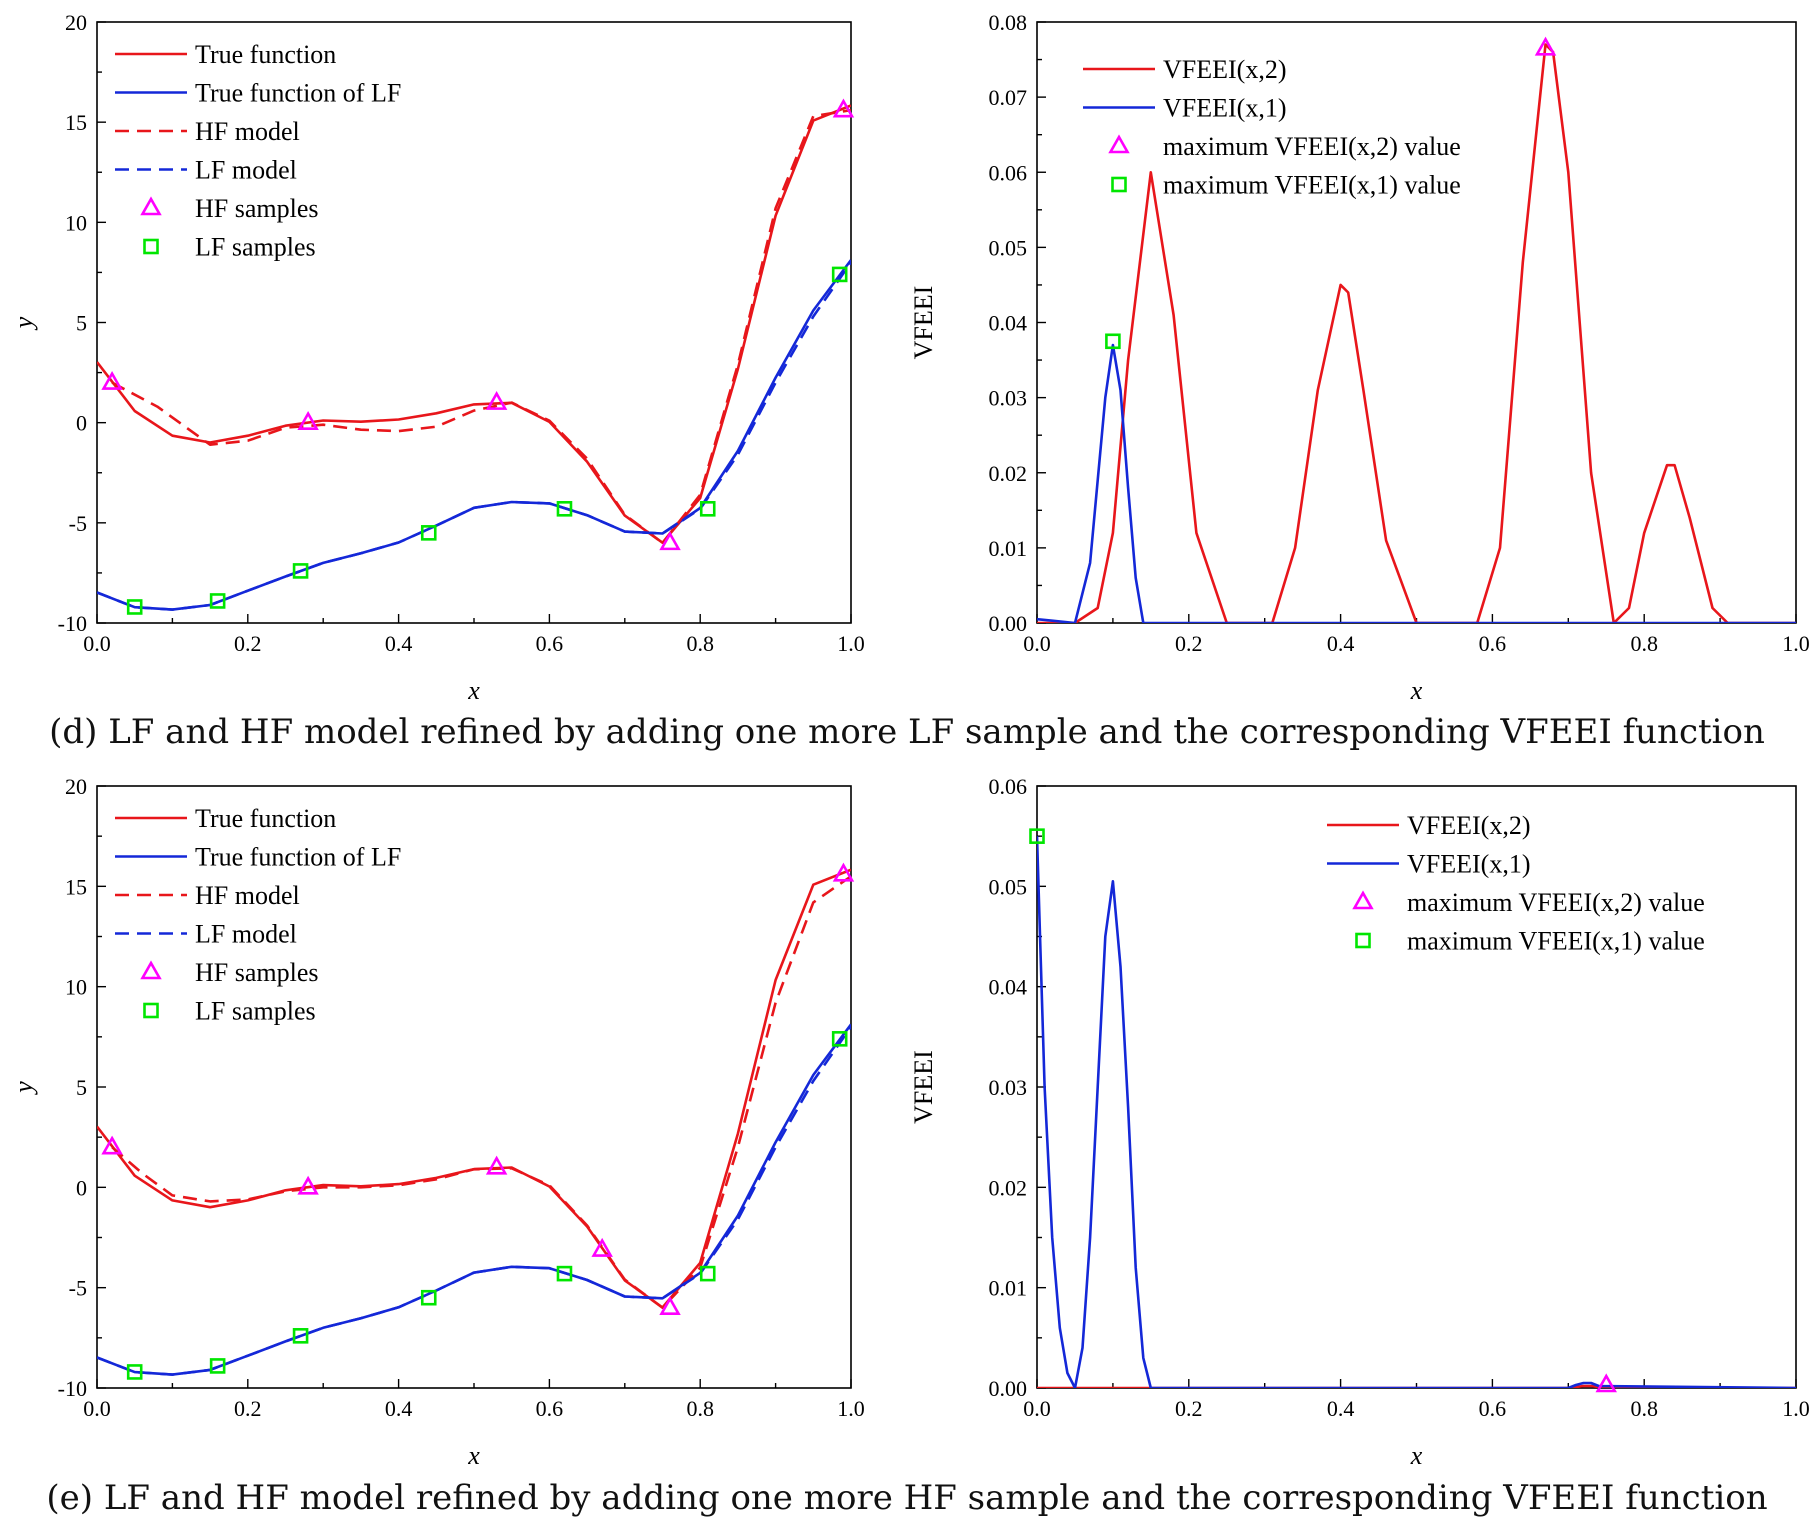  Describe the element at coordinates (81, 423) in the screenshot. I see `y-tick-label: 0` at that location.